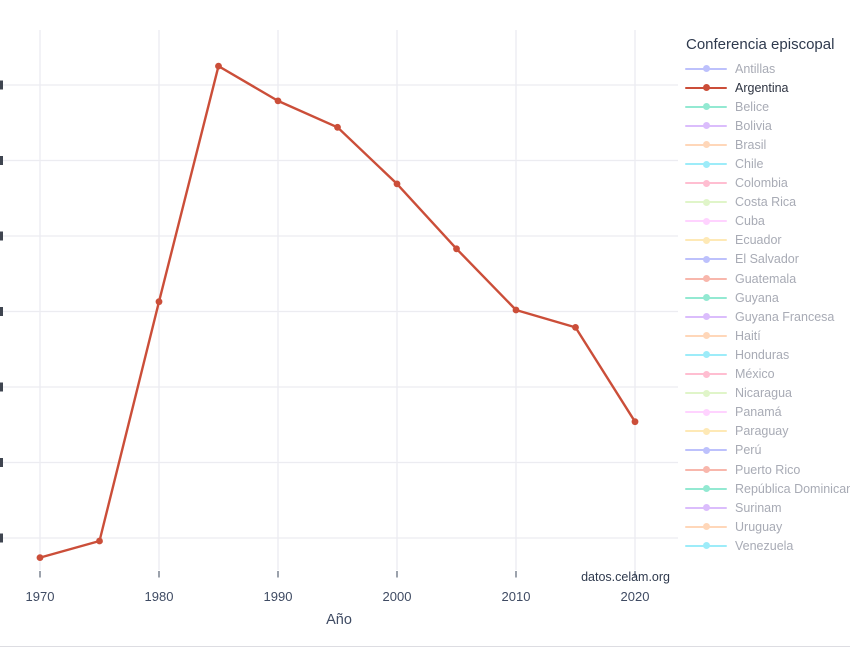 This screenshot has height=654, width=850. Describe the element at coordinates (763, 393) in the screenshot. I see `legend-item-label: Nicaragua` at that location.